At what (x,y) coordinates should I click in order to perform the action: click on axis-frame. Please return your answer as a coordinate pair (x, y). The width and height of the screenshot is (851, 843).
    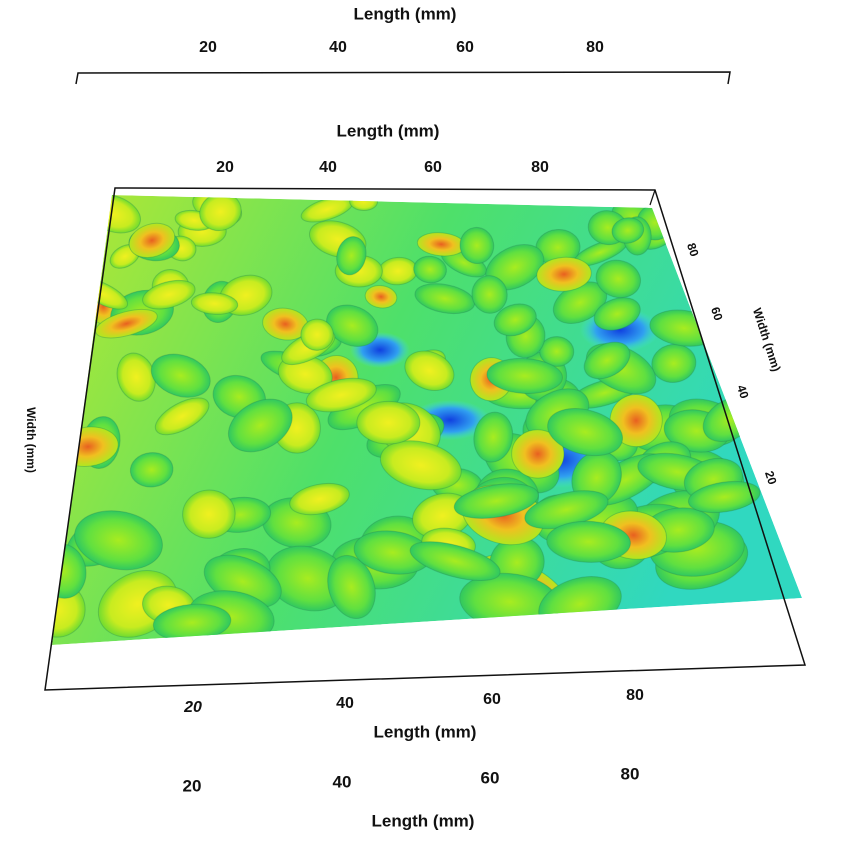
    Looking at the image, I should click on (403, 78).